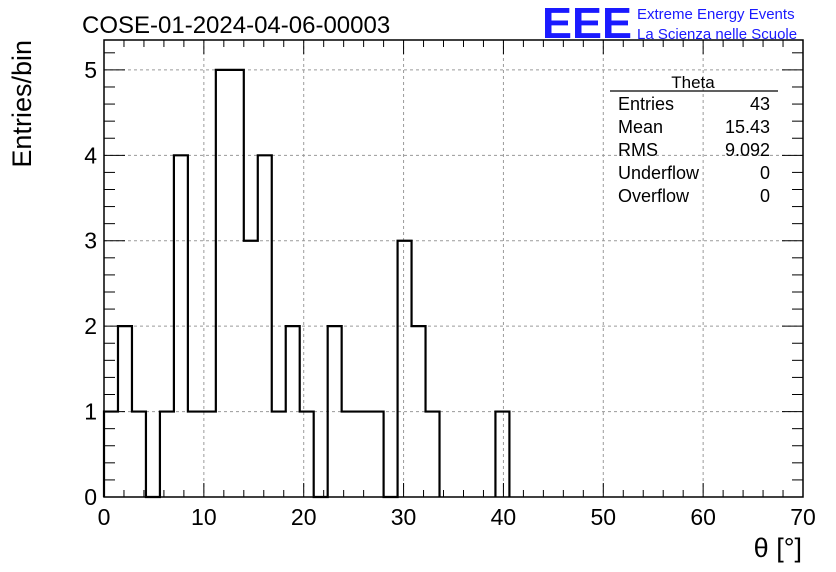 The image size is (836, 572). Describe the element at coordinates (587, 24) in the screenshot. I see `eee-logo: EEE` at that location.